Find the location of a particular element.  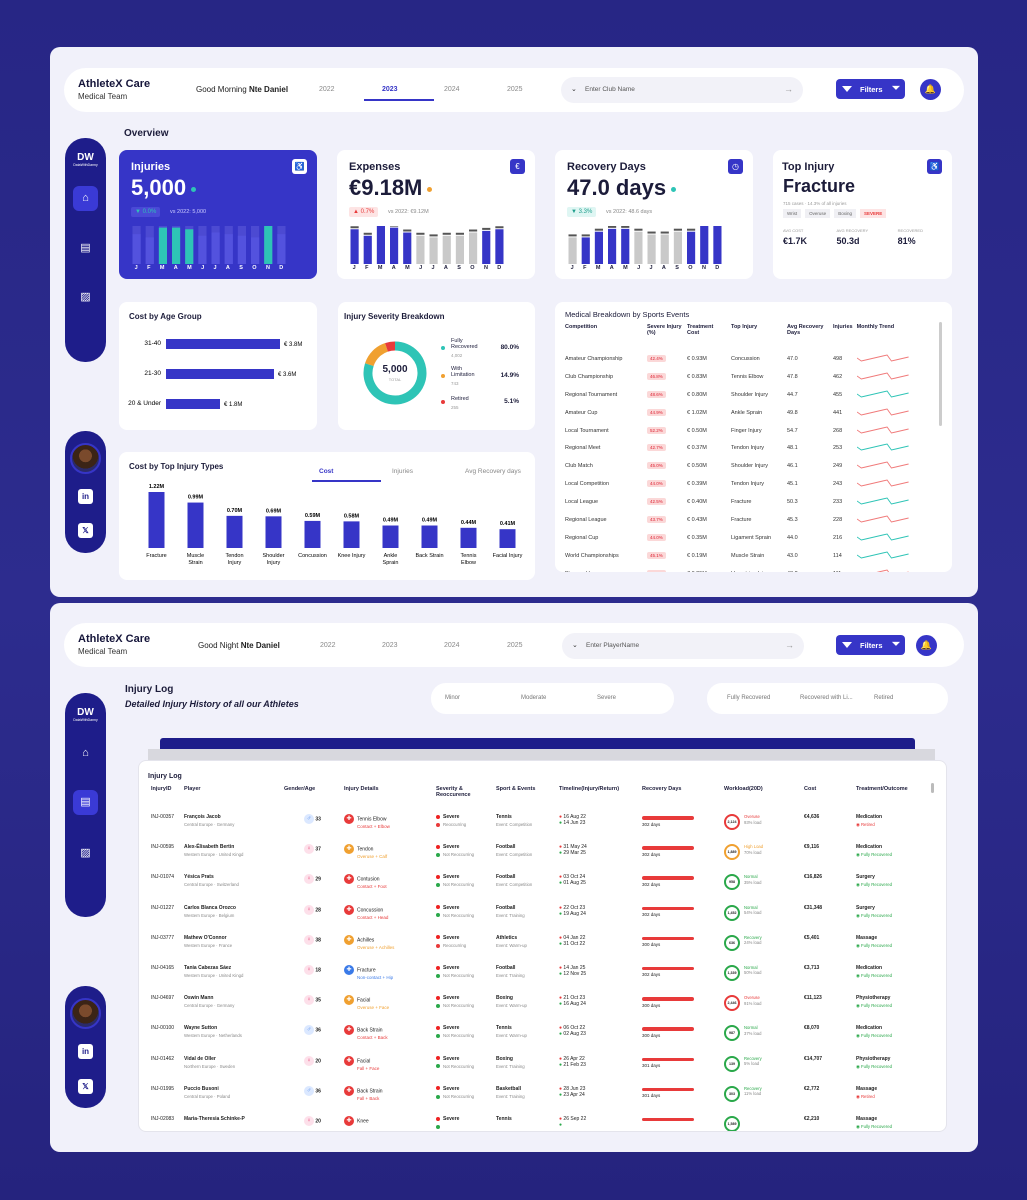

filter-severe: Severe is located at coordinates (607, 698).